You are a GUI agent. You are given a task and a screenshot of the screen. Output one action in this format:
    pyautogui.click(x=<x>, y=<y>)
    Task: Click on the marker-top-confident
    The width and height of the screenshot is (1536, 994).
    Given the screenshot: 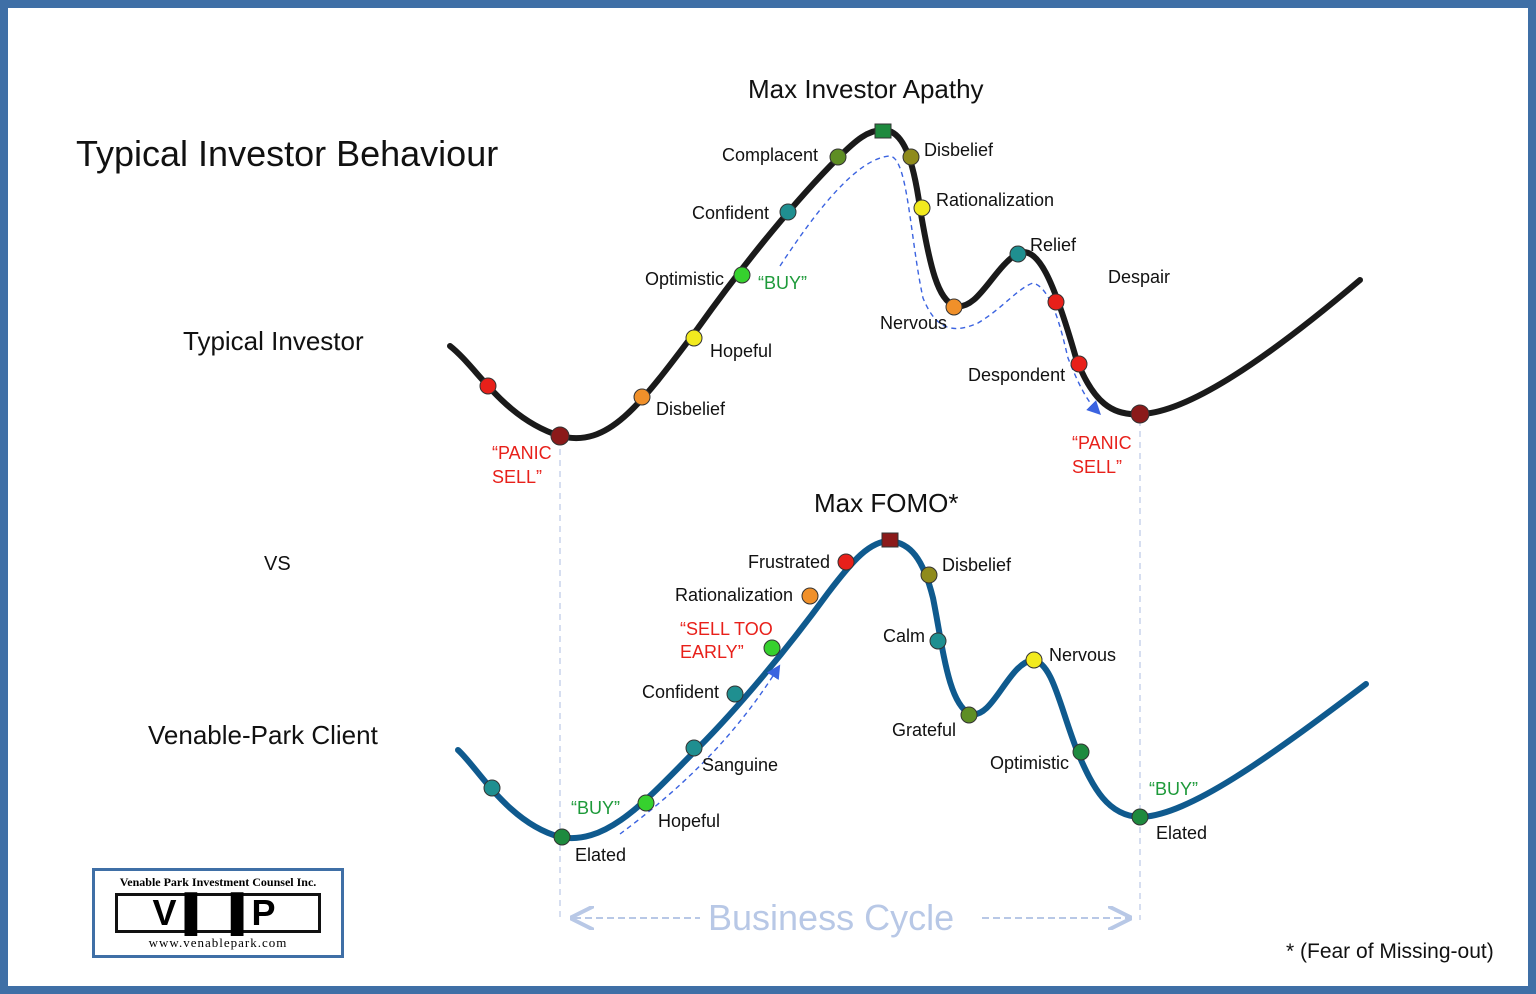 What is the action you would take?
    pyautogui.click(x=788, y=212)
    